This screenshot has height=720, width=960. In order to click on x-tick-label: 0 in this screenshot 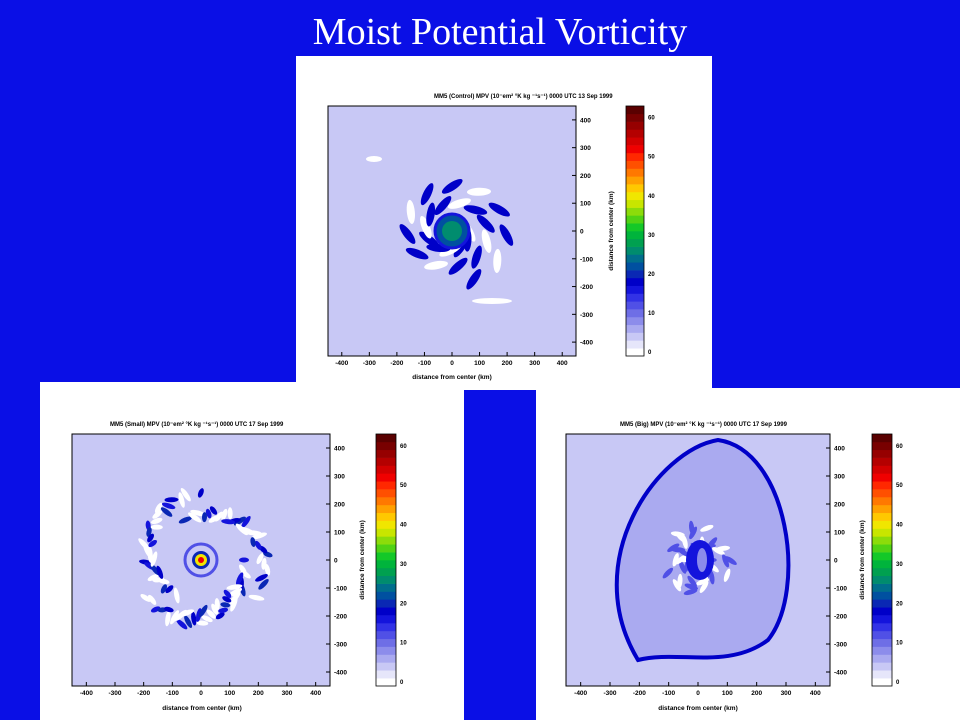, I will do `click(698, 693)`.